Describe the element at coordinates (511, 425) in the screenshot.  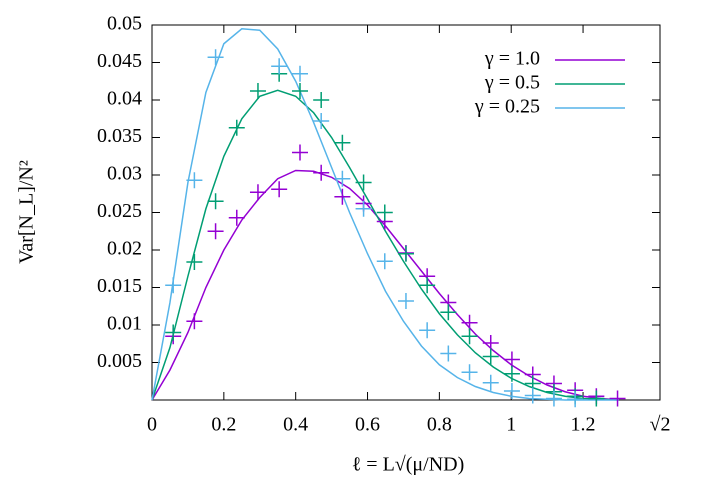
I see `x-tick-label: 1` at that location.